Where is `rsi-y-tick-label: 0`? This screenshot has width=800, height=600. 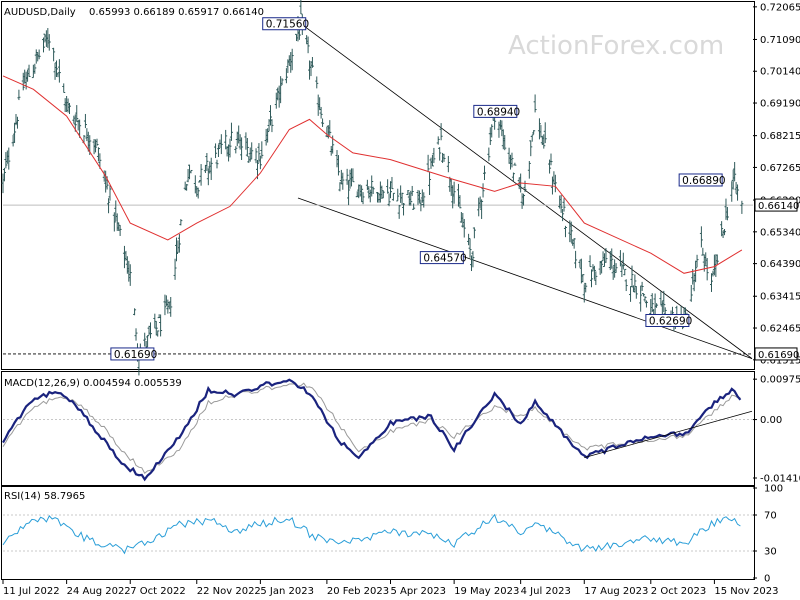
rsi-y-tick-label: 0 is located at coordinates (767, 579).